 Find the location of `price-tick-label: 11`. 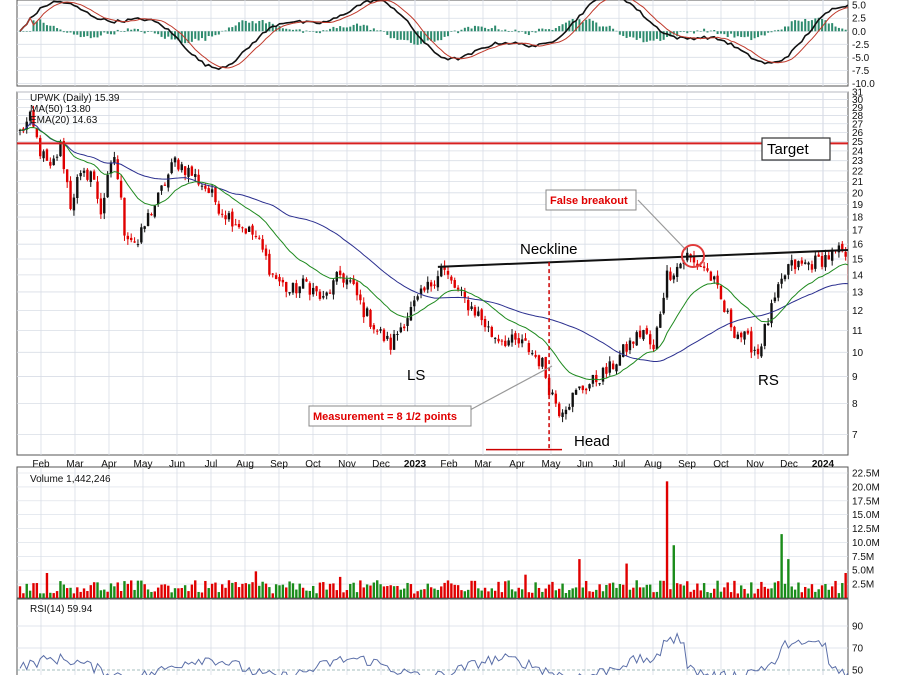

price-tick-label: 11 is located at coordinates (857, 331).